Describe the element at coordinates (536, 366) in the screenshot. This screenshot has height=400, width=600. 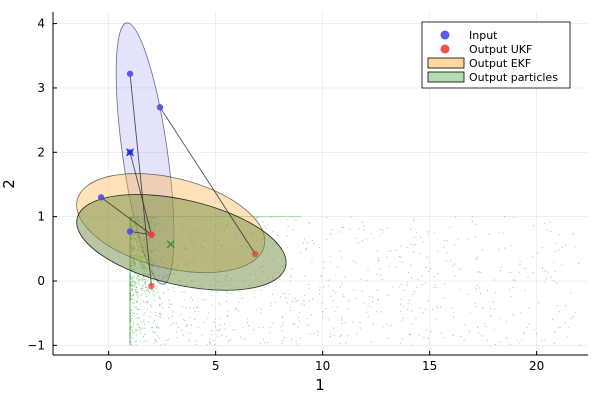
I see `x-tick-label-4: 20` at that location.